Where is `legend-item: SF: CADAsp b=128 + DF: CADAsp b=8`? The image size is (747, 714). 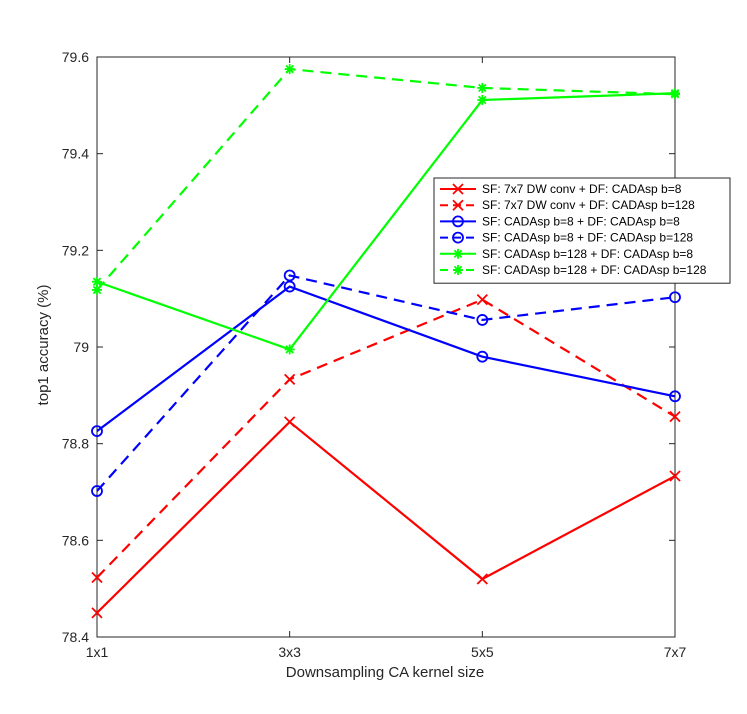 legend-item: SF: CADAsp b=128 + DF: CADAsp b=8 is located at coordinates (566, 254).